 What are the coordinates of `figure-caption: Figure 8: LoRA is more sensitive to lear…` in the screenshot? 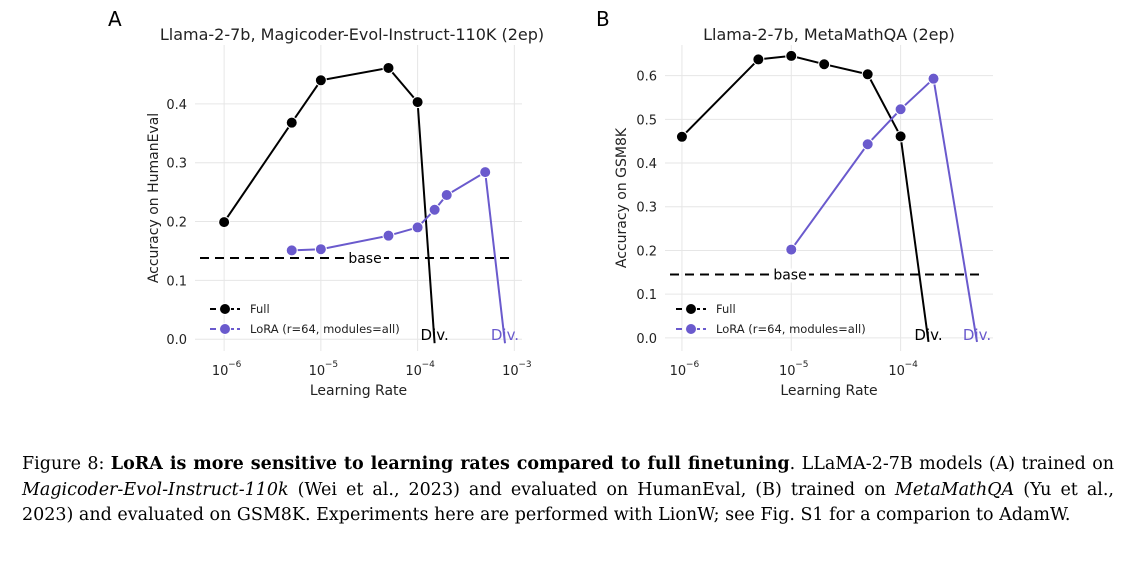 It's located at (568, 490).